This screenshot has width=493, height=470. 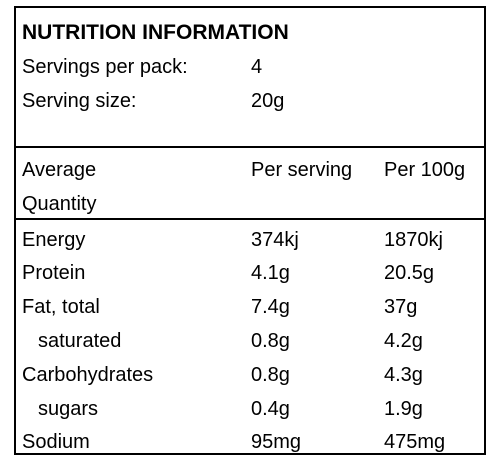 What do you see at coordinates (59, 204) in the screenshot?
I see `quantity-header-line2: Quantity` at bounding box center [59, 204].